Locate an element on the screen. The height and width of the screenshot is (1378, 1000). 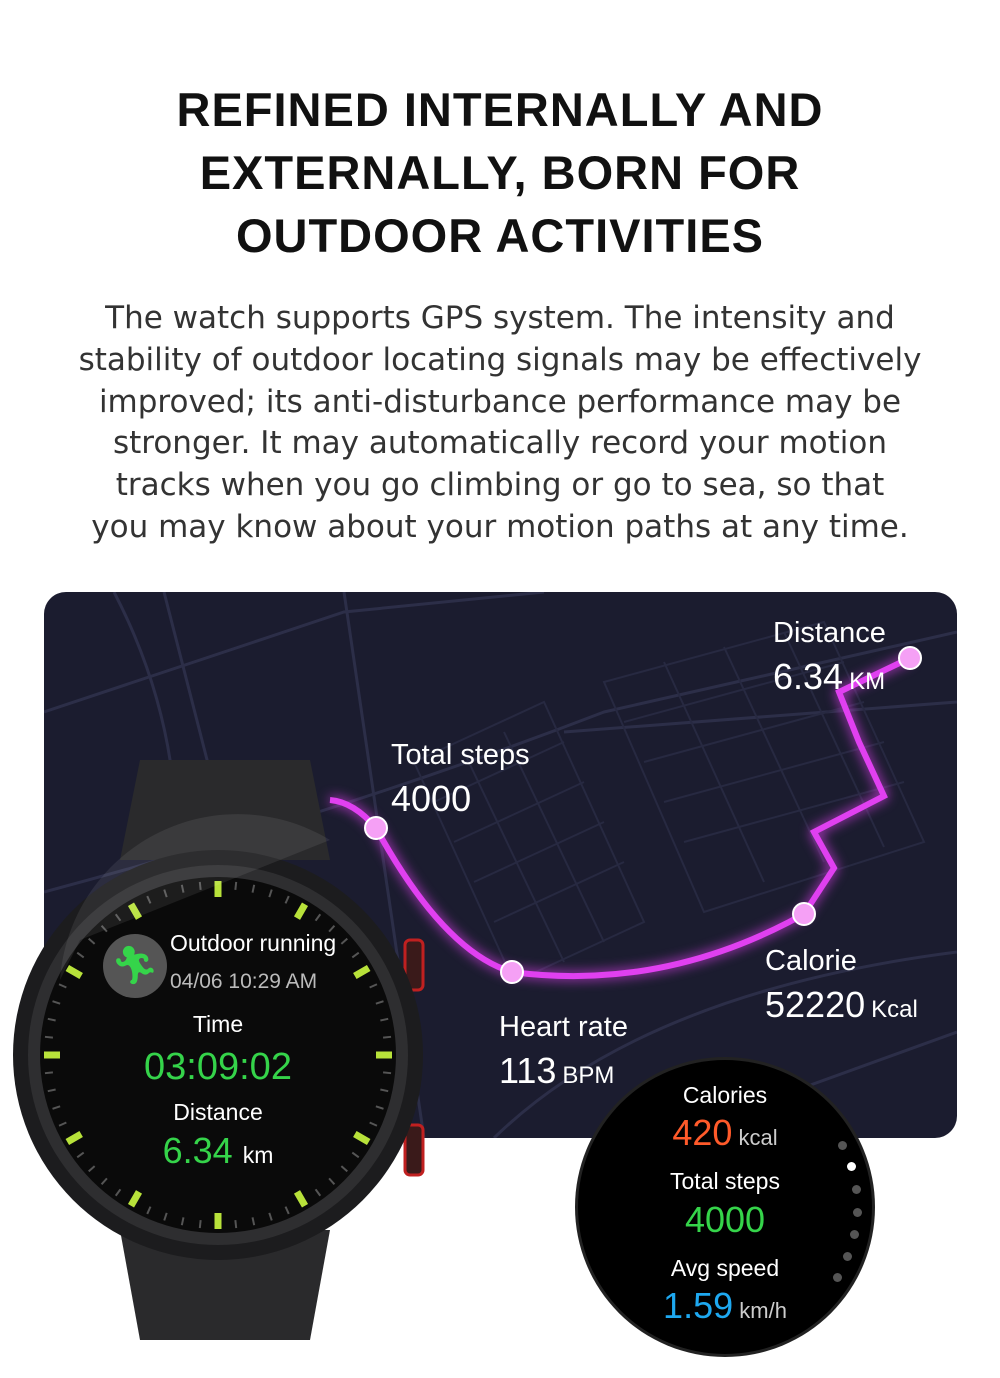
calorie-unit: Kcal is located at coordinates (894, 1009).